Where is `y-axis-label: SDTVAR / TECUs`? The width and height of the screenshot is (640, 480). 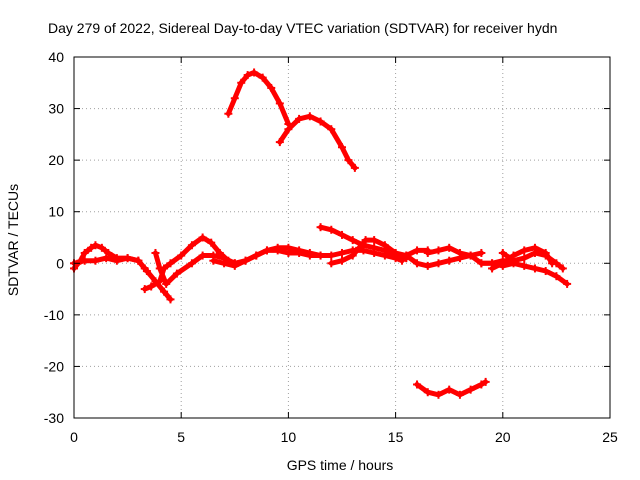
y-axis-label: SDTVAR / TECUs is located at coordinates (13, 240).